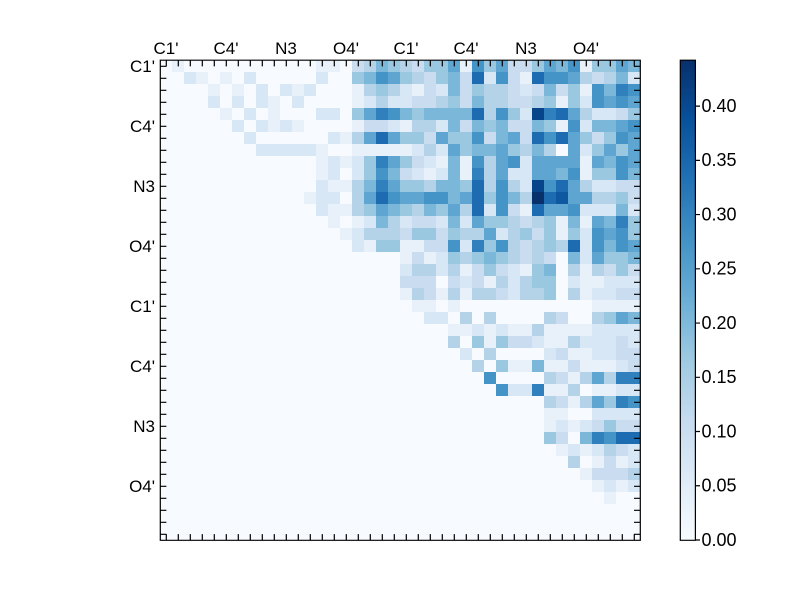  I want to click on svg-text: 0.40, so click(719, 106).